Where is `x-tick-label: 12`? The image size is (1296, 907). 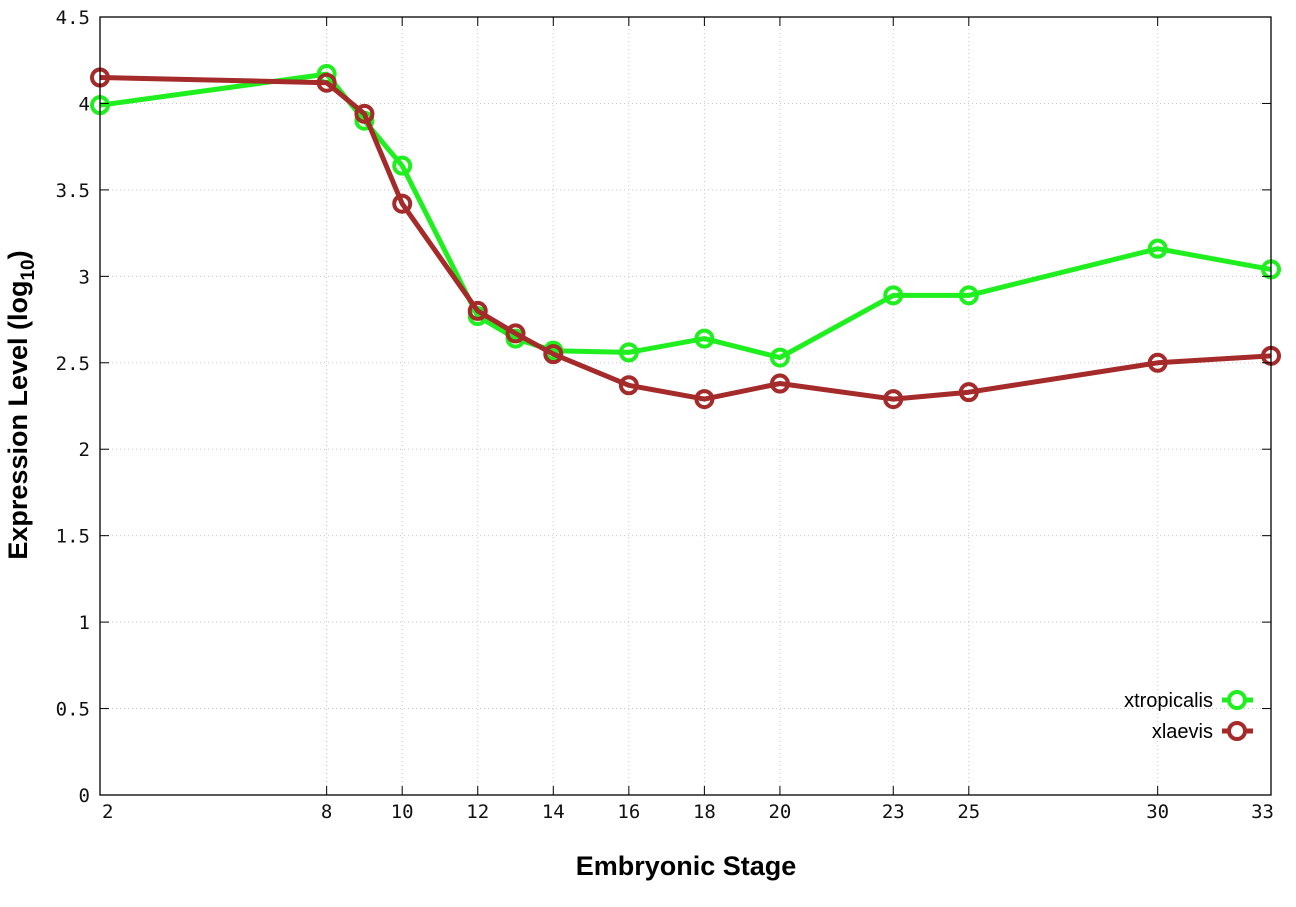 x-tick-label: 12 is located at coordinates (477, 812).